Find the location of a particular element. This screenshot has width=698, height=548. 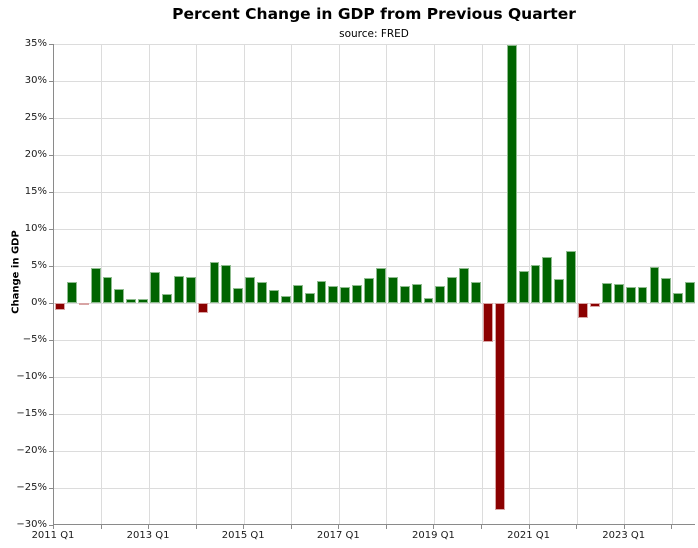

x-tick-2018 is located at coordinates (386, 527).